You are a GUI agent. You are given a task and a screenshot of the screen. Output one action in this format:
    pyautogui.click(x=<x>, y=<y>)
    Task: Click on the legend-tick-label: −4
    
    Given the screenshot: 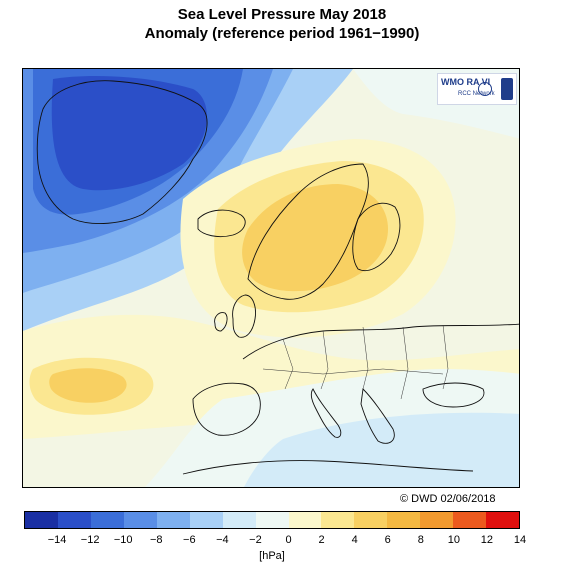 What is the action you would take?
    pyautogui.click(x=222, y=540)
    